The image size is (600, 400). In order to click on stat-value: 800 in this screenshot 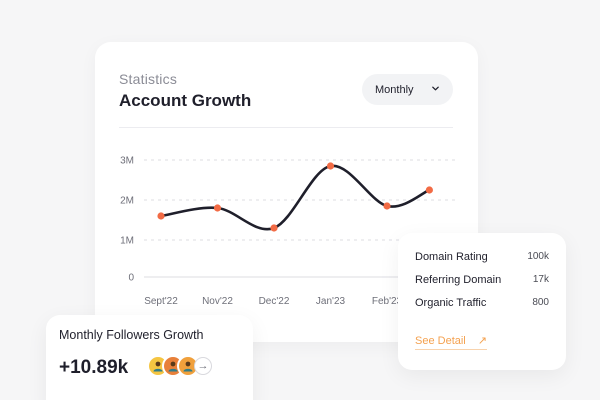, I will do `click(540, 302)`.